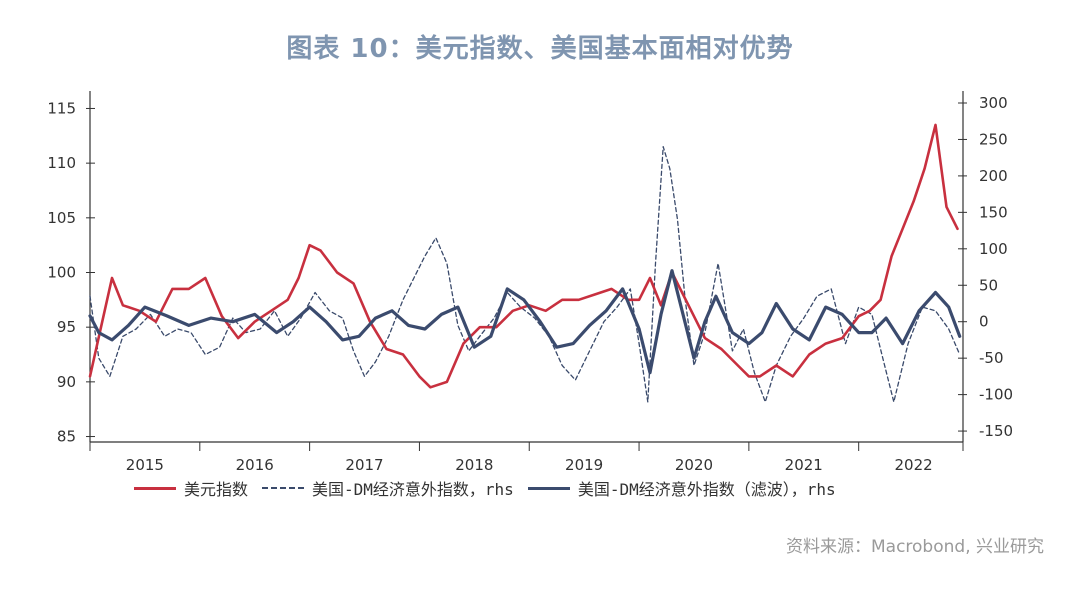 The height and width of the screenshot is (601, 1080). Describe the element at coordinates (61, 163) in the screenshot. I see `y-left-tick-label: 110` at that location.